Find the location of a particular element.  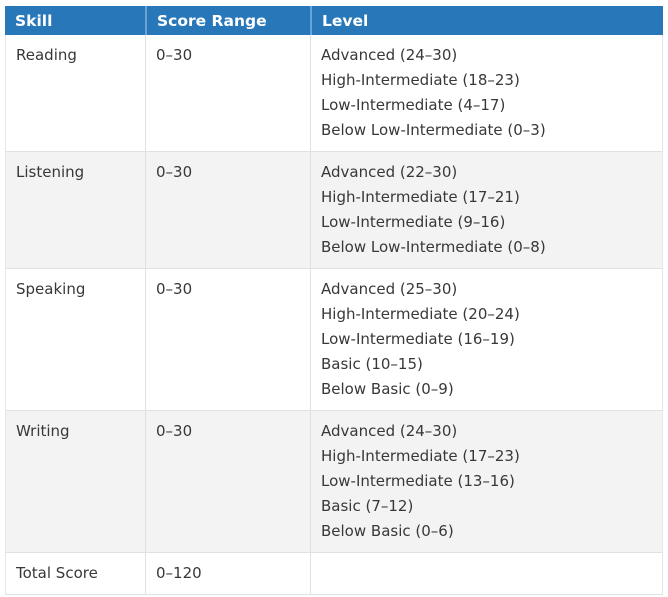

column-header-level: Level is located at coordinates (486, 20).